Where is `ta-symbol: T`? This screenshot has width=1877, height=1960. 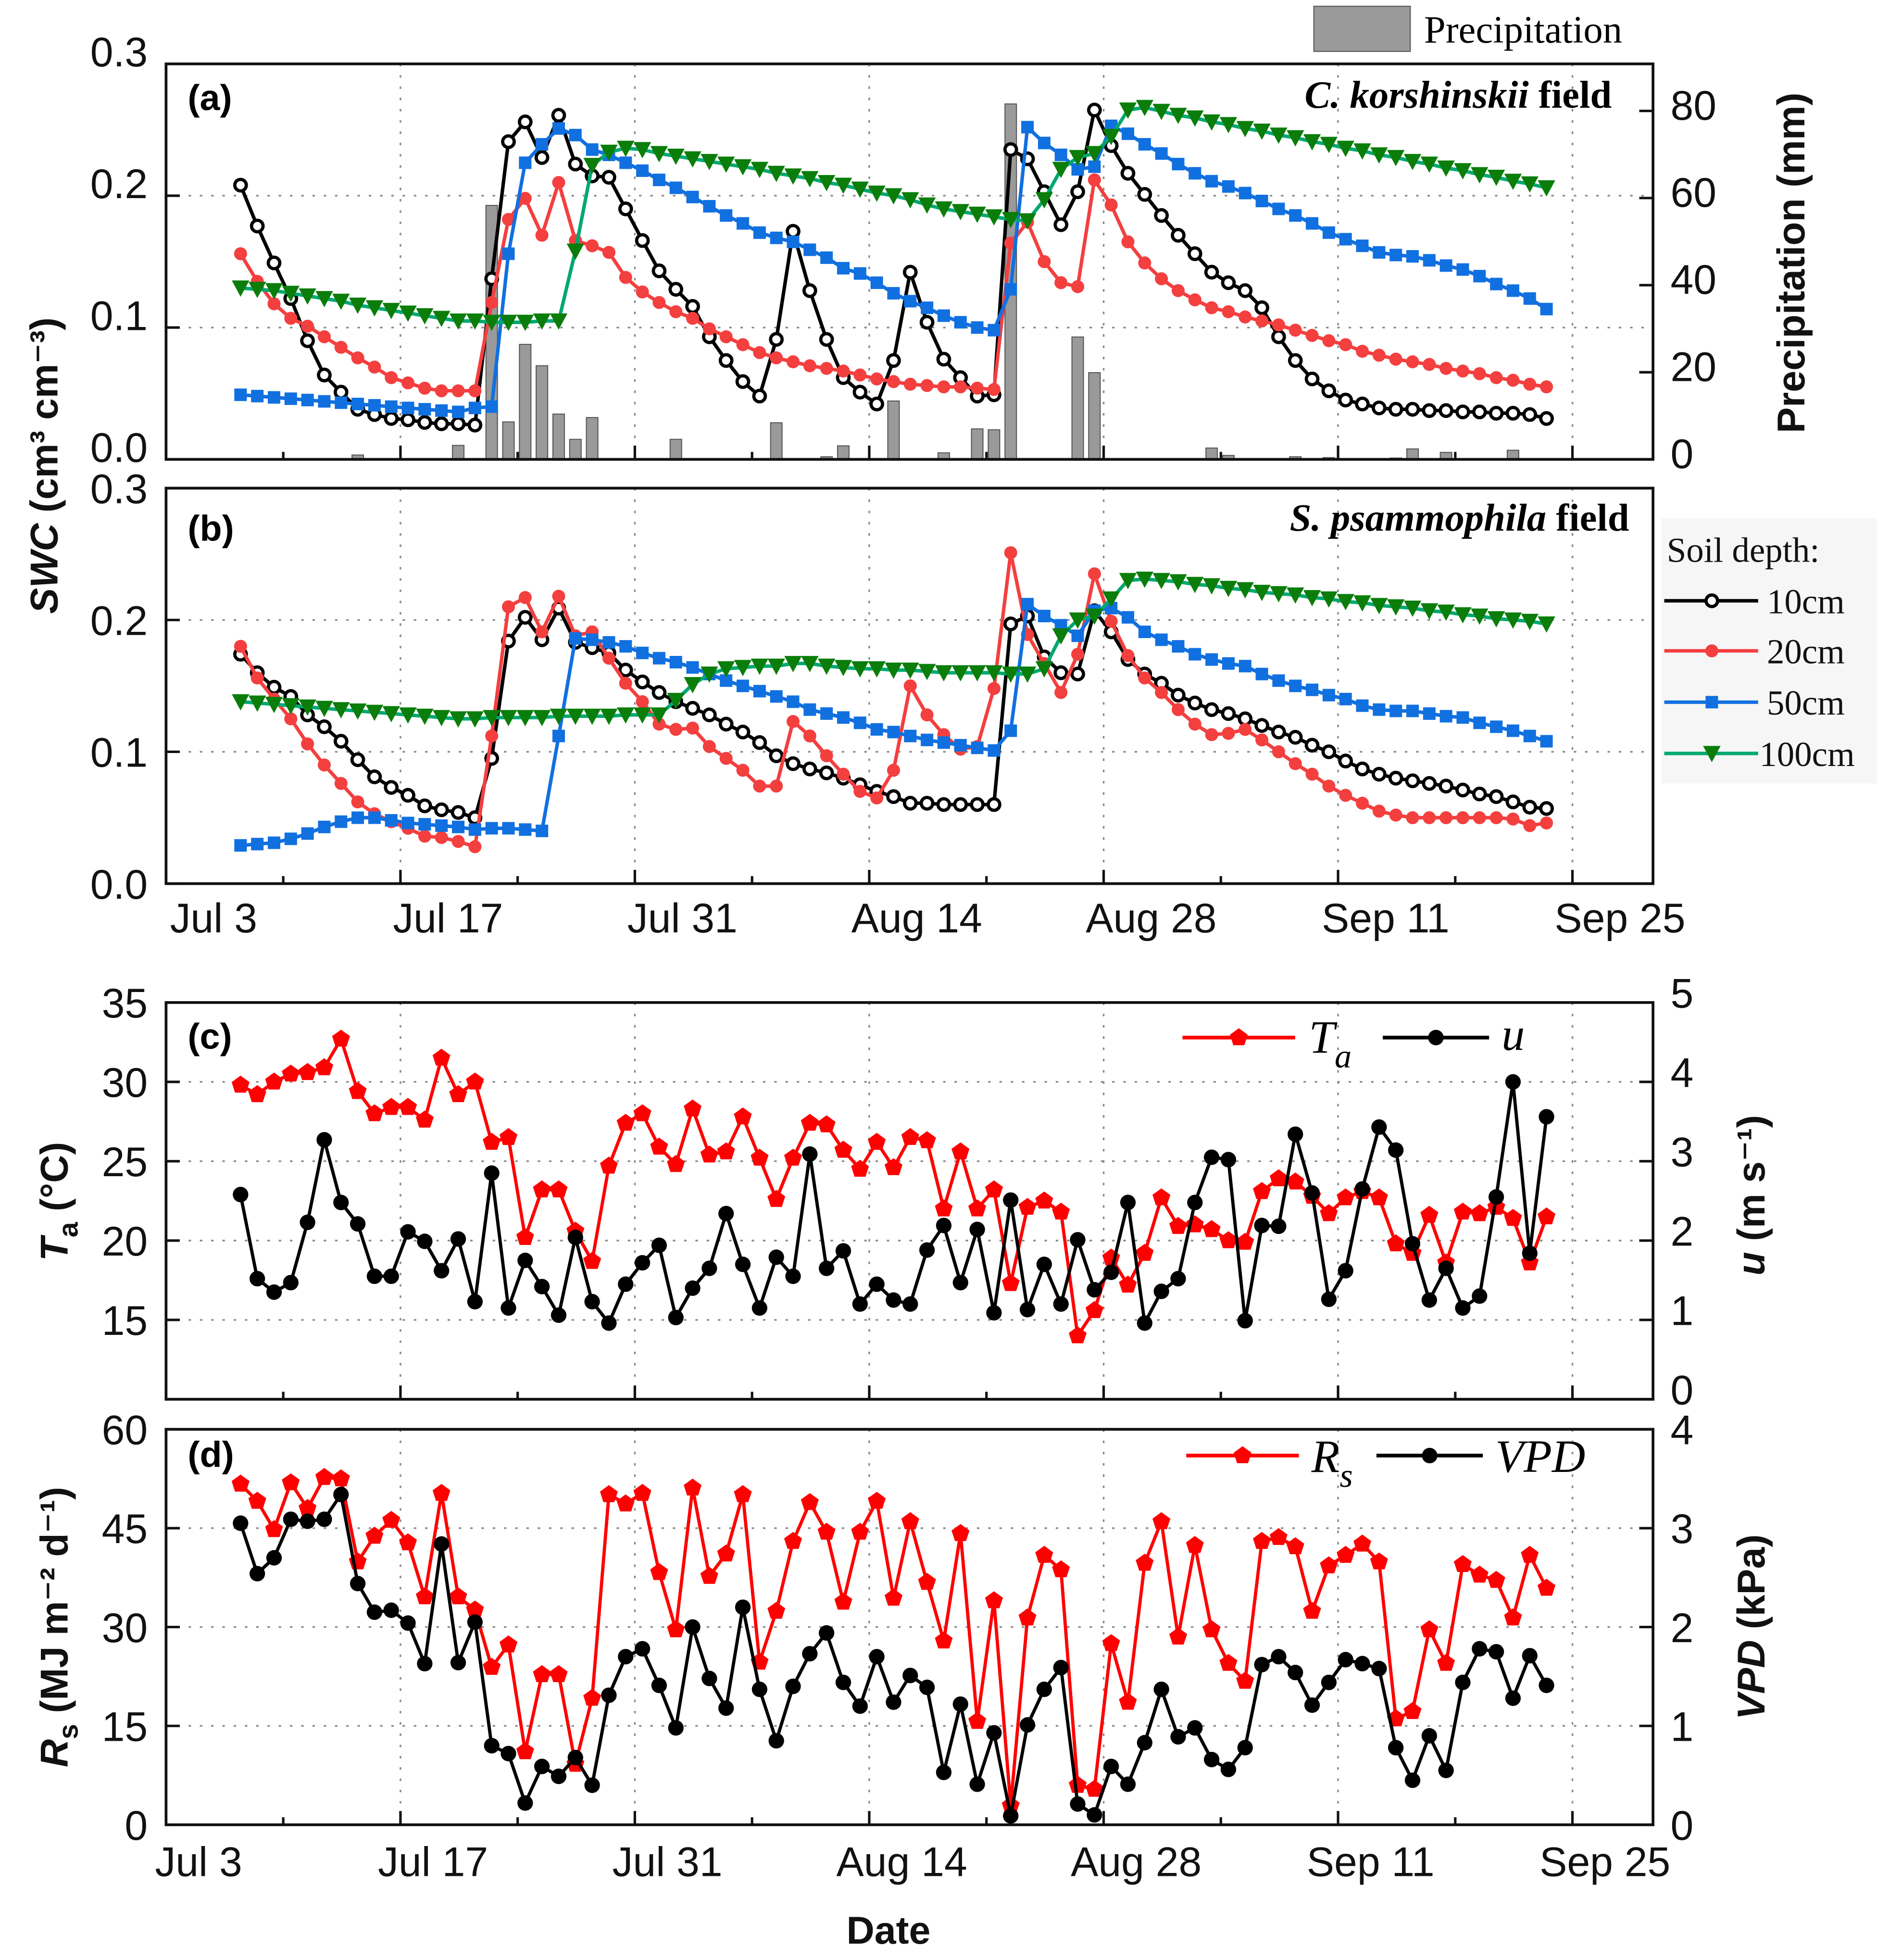 ta-symbol: T is located at coordinates (54, 1248).